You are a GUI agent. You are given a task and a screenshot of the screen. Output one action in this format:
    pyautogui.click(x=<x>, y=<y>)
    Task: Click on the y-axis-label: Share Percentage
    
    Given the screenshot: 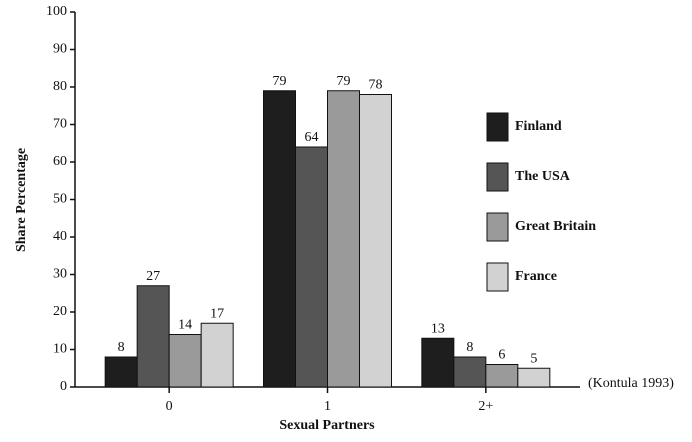 What is the action you would take?
    pyautogui.click(x=21, y=200)
    